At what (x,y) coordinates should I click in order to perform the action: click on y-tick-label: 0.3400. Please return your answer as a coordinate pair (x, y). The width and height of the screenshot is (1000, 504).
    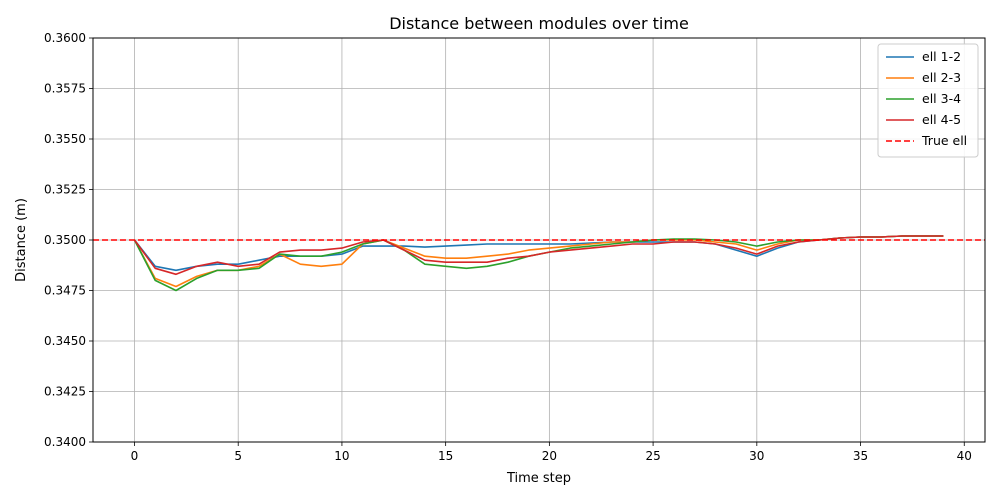
    Looking at the image, I should click on (65, 442).